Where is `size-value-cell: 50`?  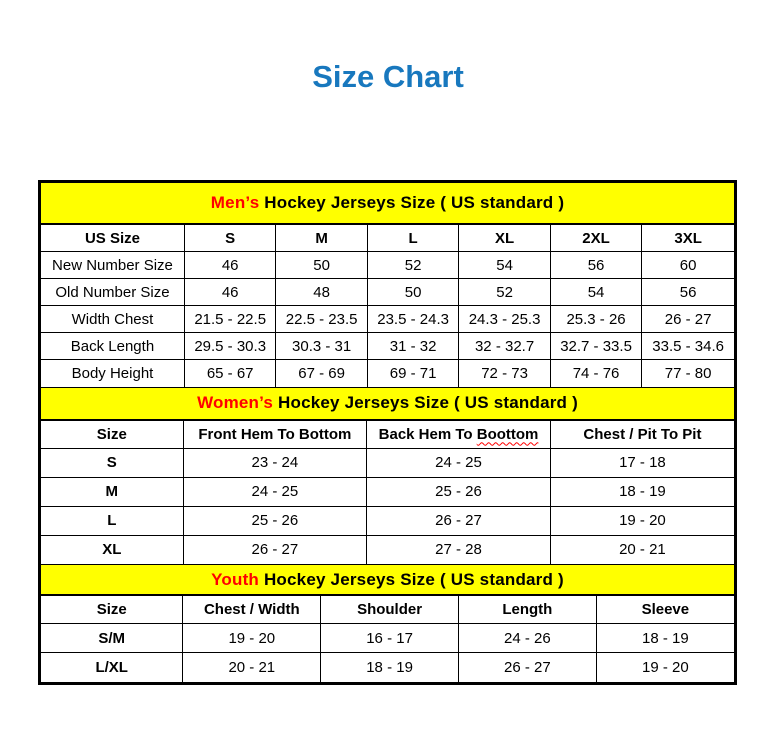
size-value-cell: 50 is located at coordinates (413, 292).